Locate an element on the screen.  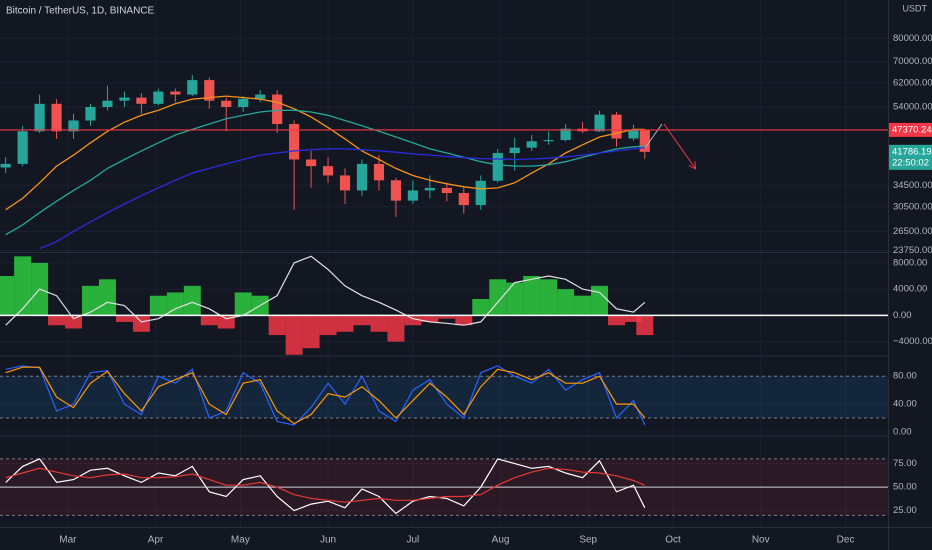
x-tick-label: May is located at coordinates (240, 540).